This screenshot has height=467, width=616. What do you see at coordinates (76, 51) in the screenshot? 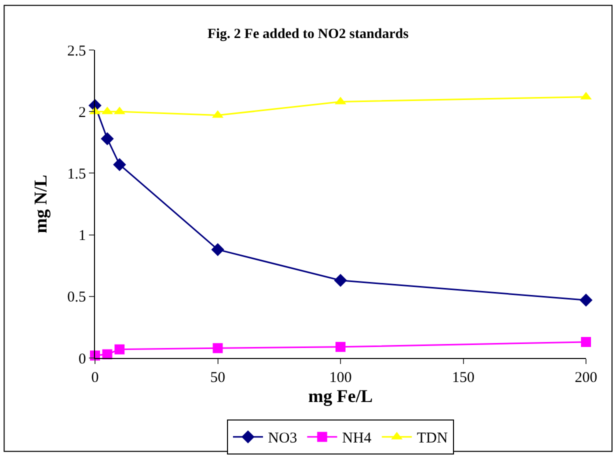
I see `y-tick-label: 2.5` at bounding box center [76, 51].